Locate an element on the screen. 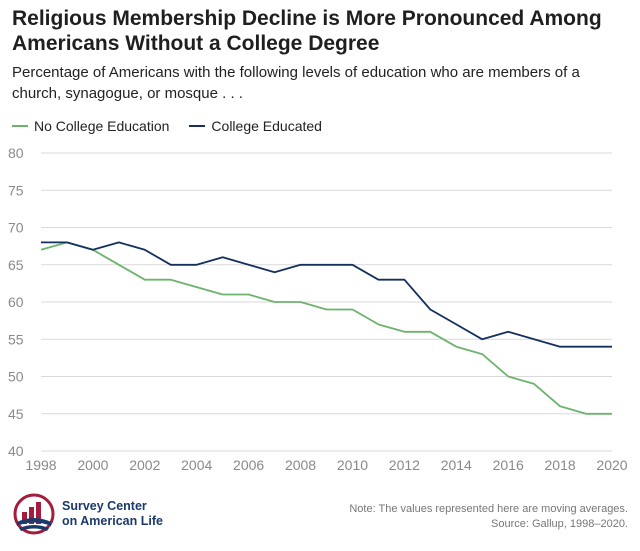 The width and height of the screenshot is (640, 551). x-tick-label-2008: 2008 is located at coordinates (300, 465).